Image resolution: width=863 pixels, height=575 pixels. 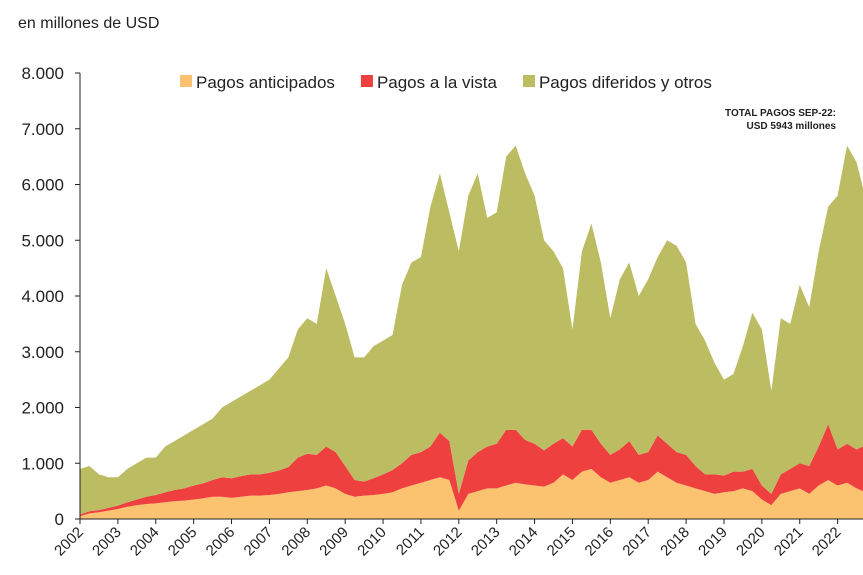 I want to click on x-tick-label: 2015, so click(x=562, y=542).